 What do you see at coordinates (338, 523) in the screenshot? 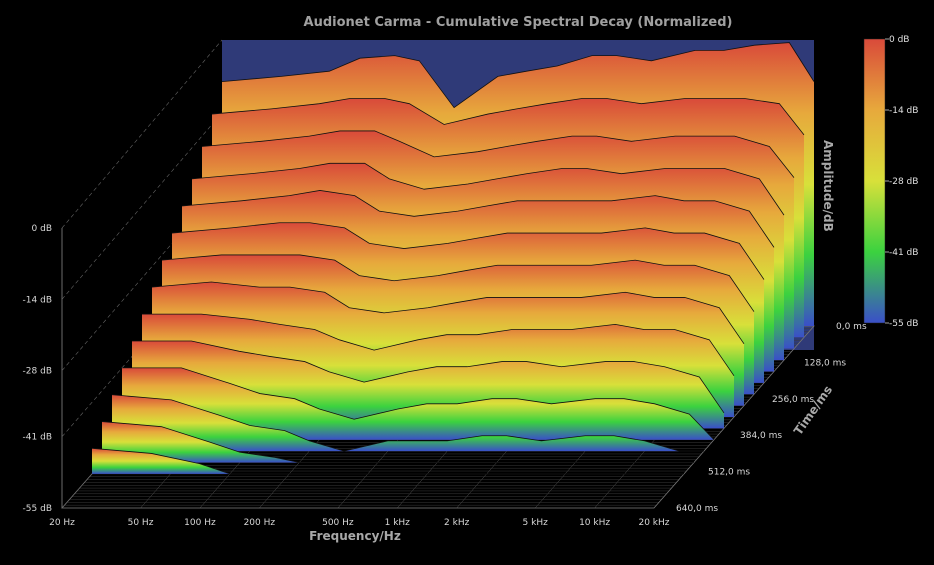
I see `x-tick-label: 500 Hz` at bounding box center [338, 523].